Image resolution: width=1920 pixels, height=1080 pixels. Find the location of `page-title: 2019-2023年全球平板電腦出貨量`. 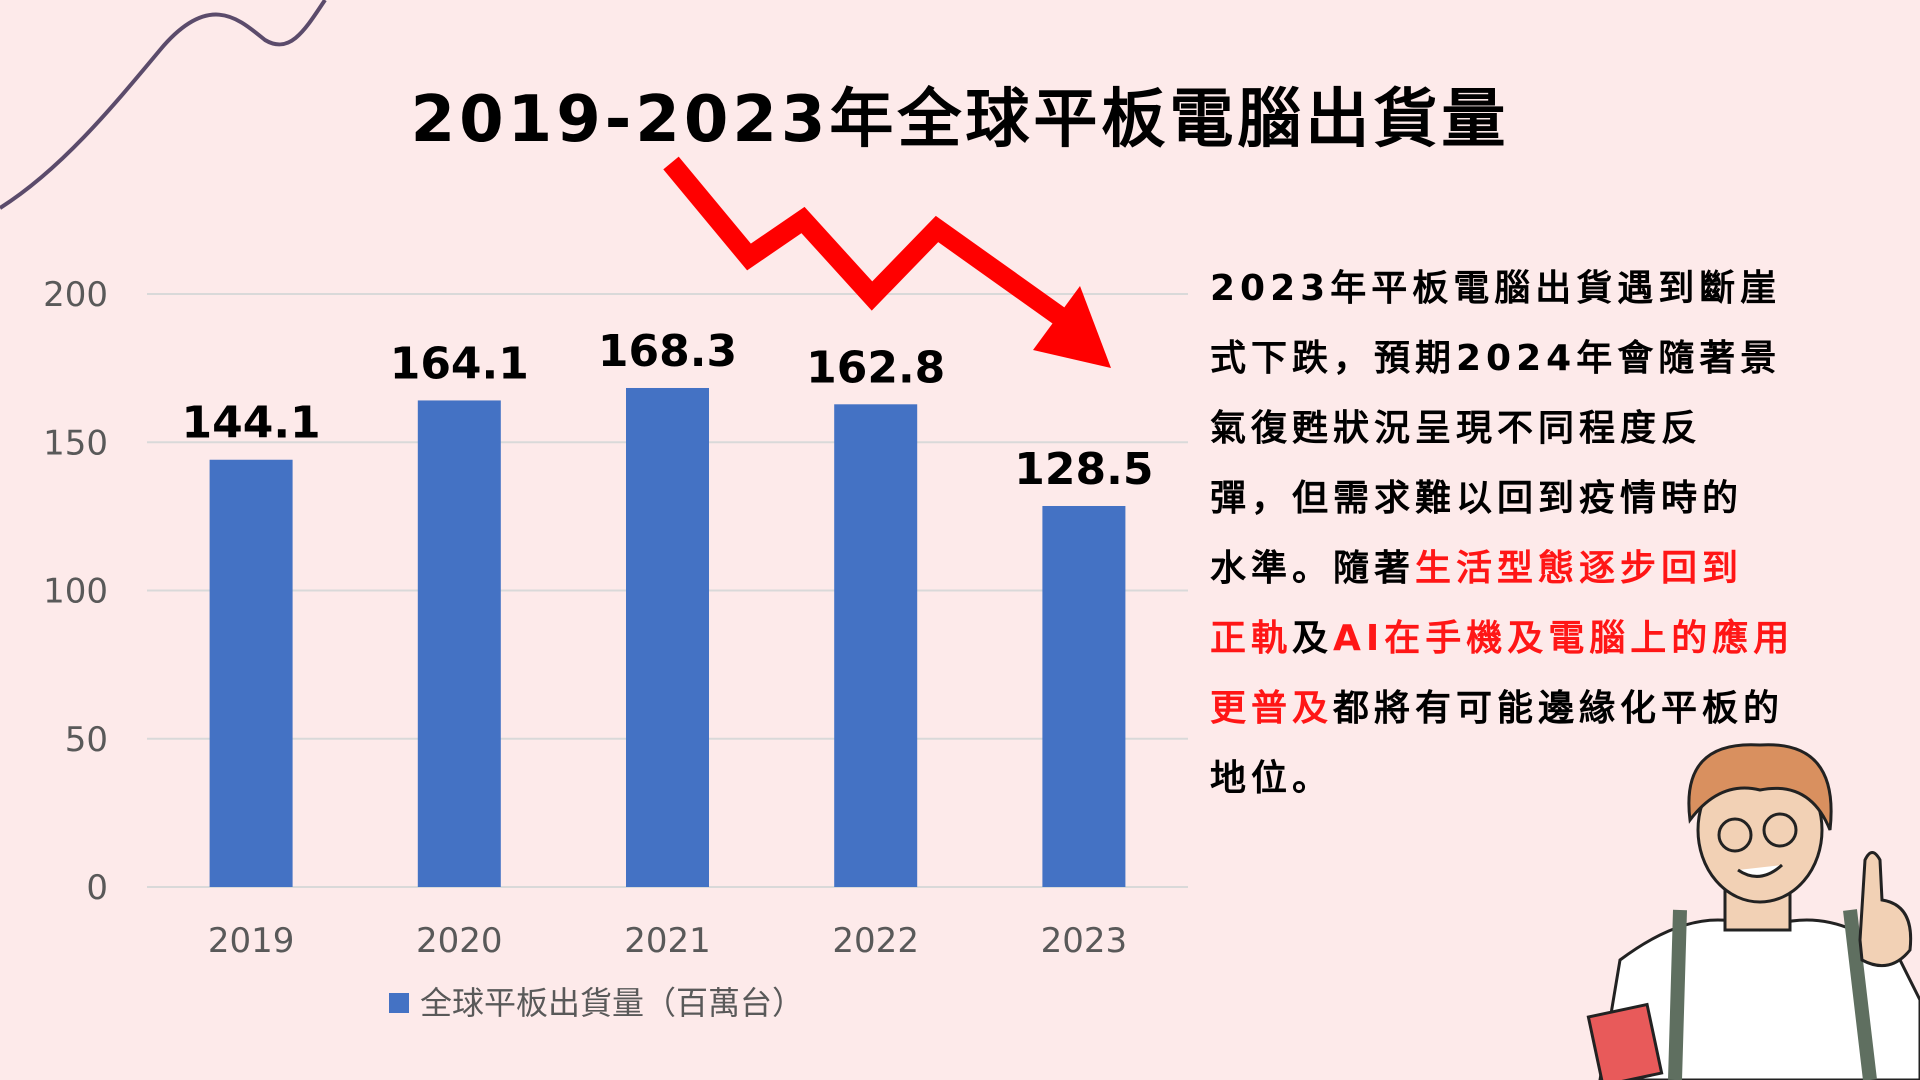

page-title: 2019-2023年全球平板電腦出貨量 is located at coordinates (960, 120).